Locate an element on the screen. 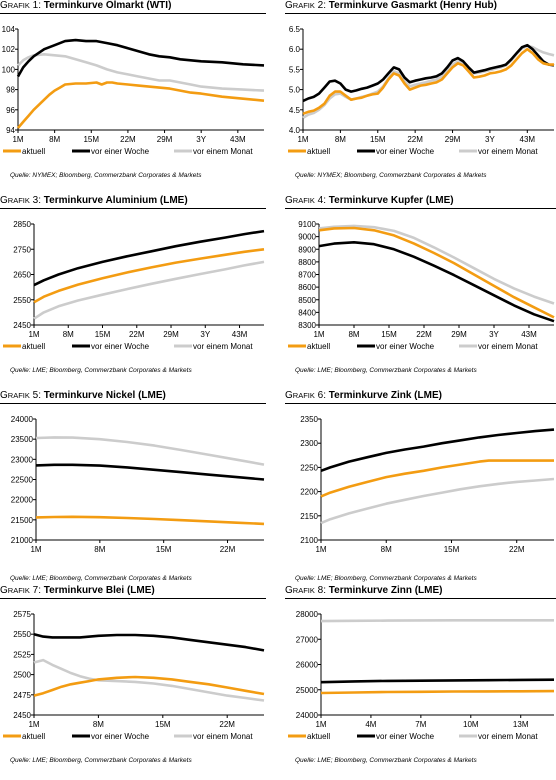 The image size is (556, 780). chart-title: GRAFIK 3: Terminkurve Aluminium (LME) is located at coordinates (94, 200).